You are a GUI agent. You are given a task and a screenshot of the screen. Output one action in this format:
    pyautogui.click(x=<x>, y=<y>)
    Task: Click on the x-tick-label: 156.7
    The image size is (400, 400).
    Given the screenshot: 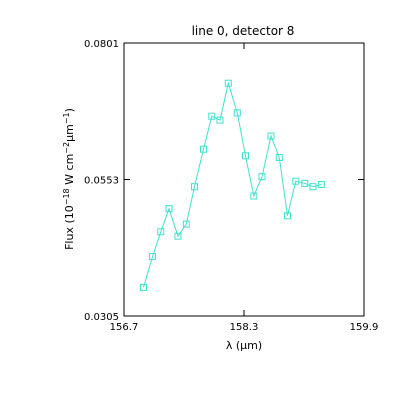 What is the action you would take?
    pyautogui.click(x=124, y=327)
    